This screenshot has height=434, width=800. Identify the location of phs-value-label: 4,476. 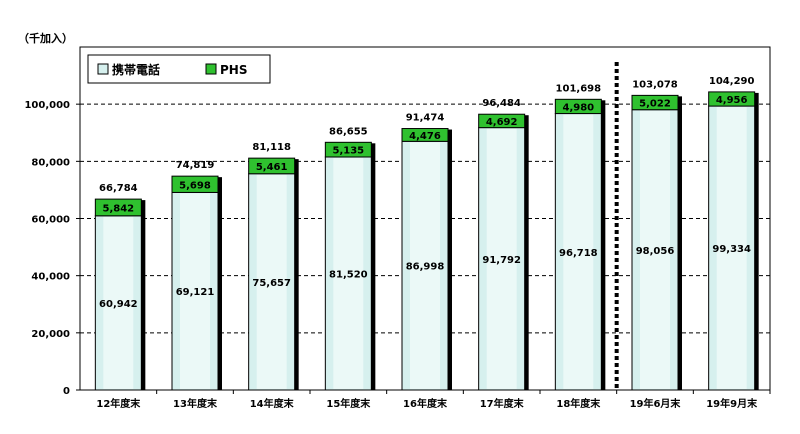
(425, 136).